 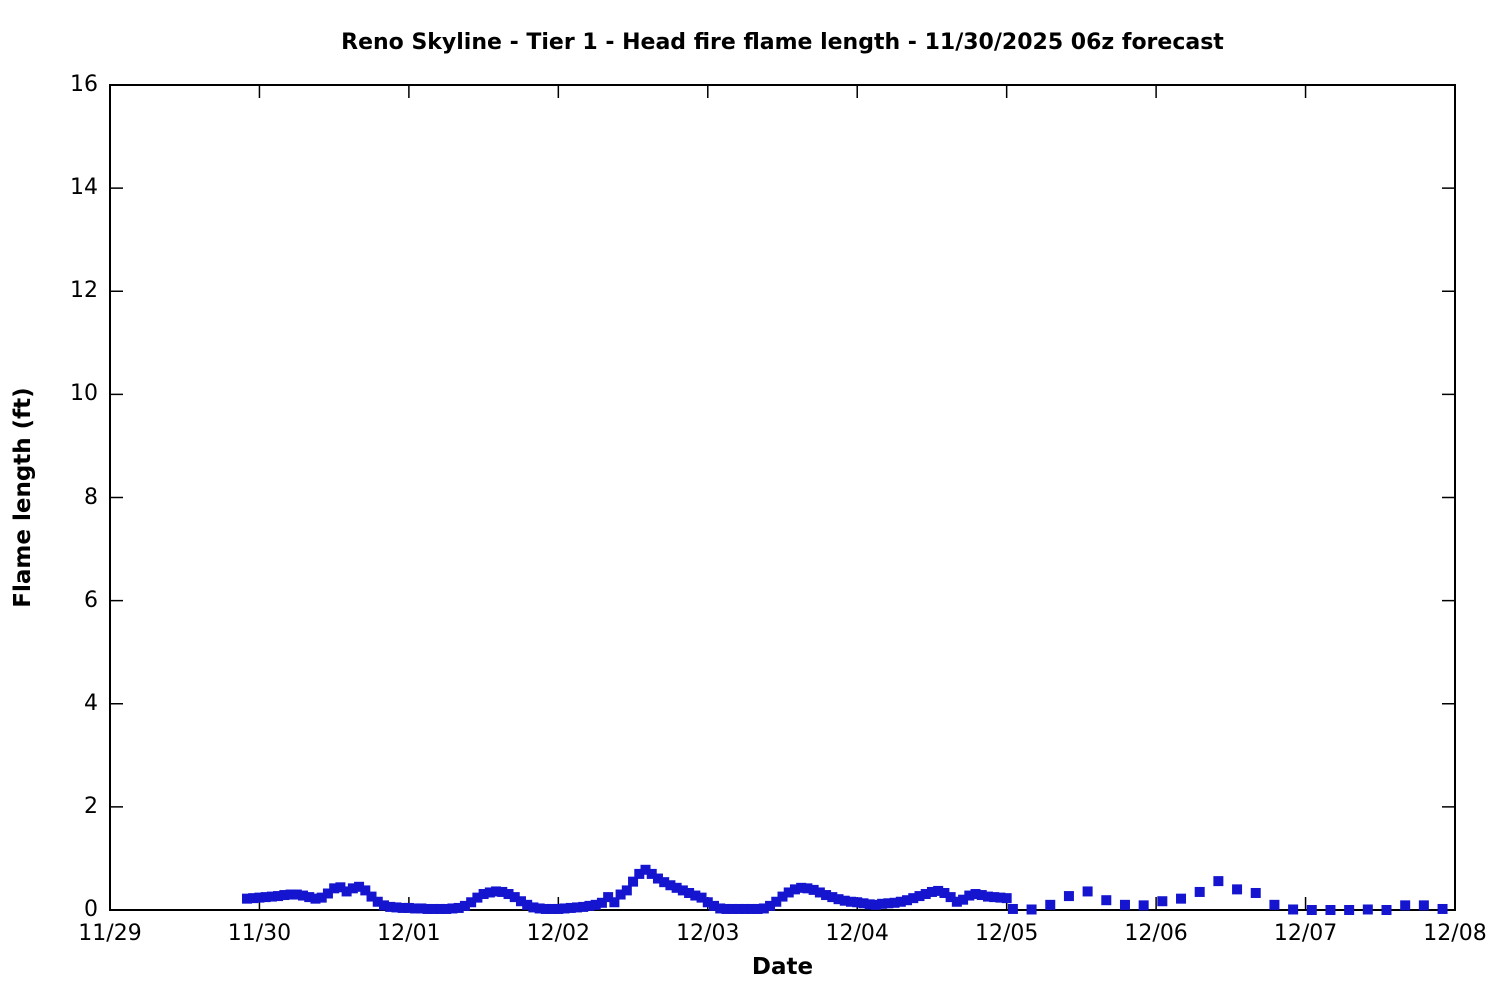 What do you see at coordinates (558, 933) in the screenshot?
I see `x-tick-label: 12/02` at bounding box center [558, 933].